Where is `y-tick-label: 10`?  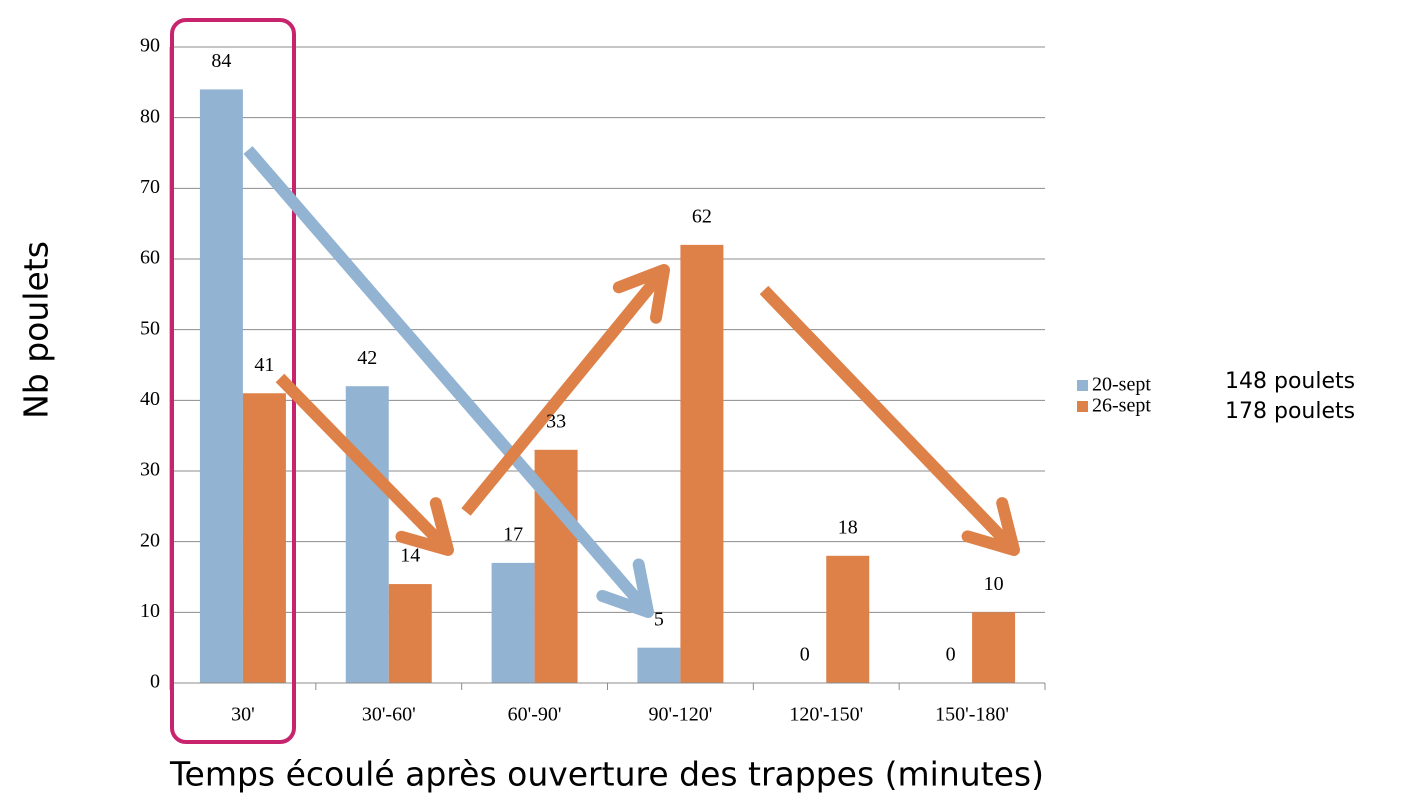
y-tick-label: 10 is located at coordinates (150, 611).